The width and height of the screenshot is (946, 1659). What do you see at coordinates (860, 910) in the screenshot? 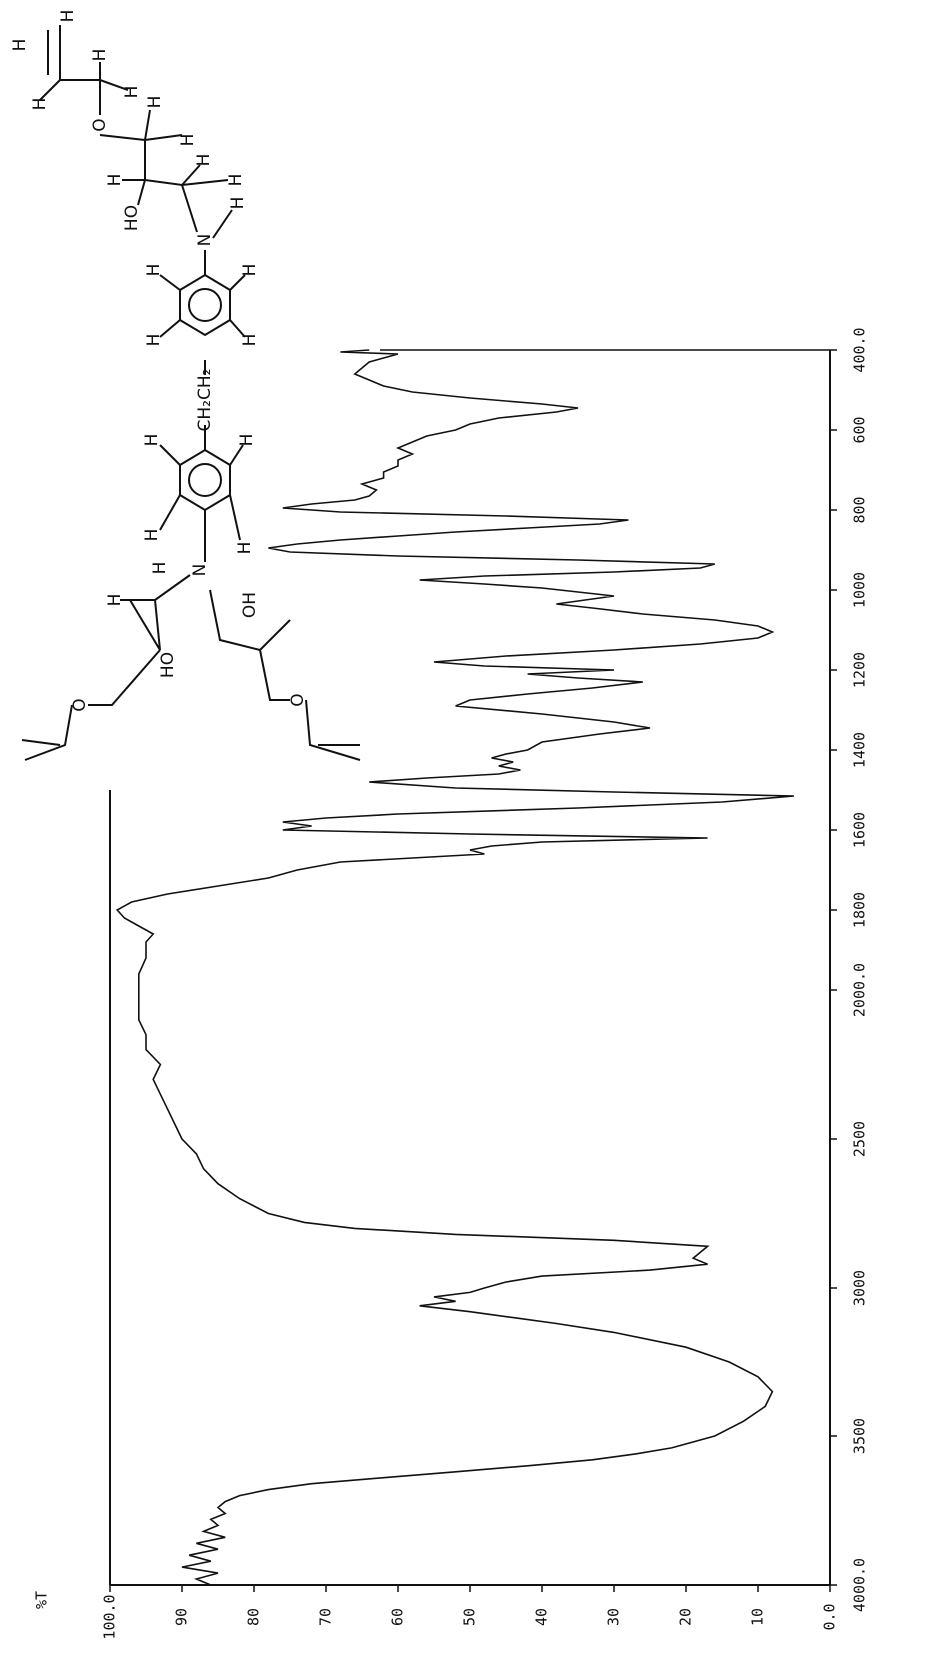
I see `x-tick-label: 1800` at bounding box center [860, 910].